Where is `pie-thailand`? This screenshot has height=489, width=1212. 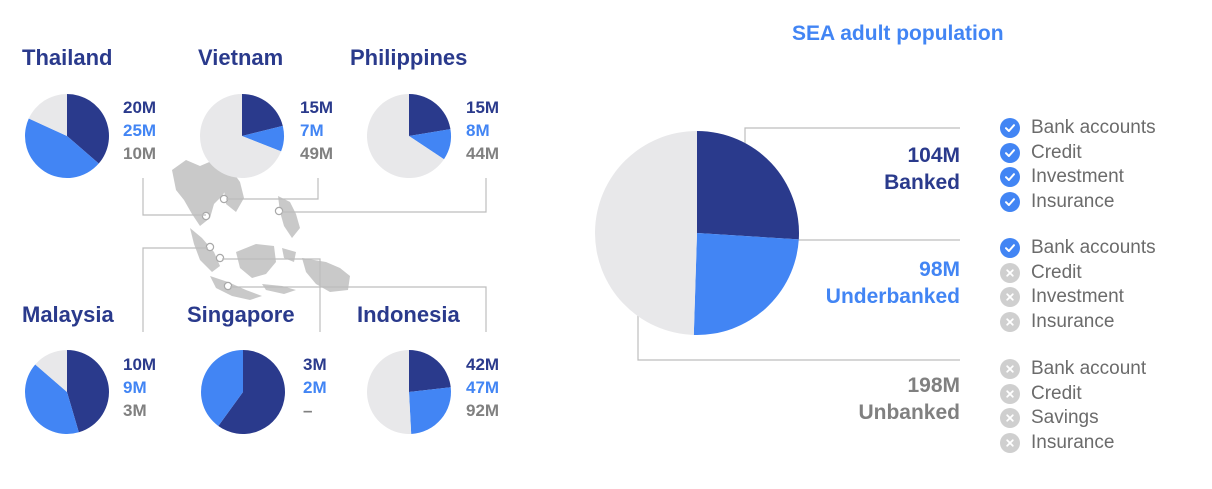
pie-thailand is located at coordinates (67, 136).